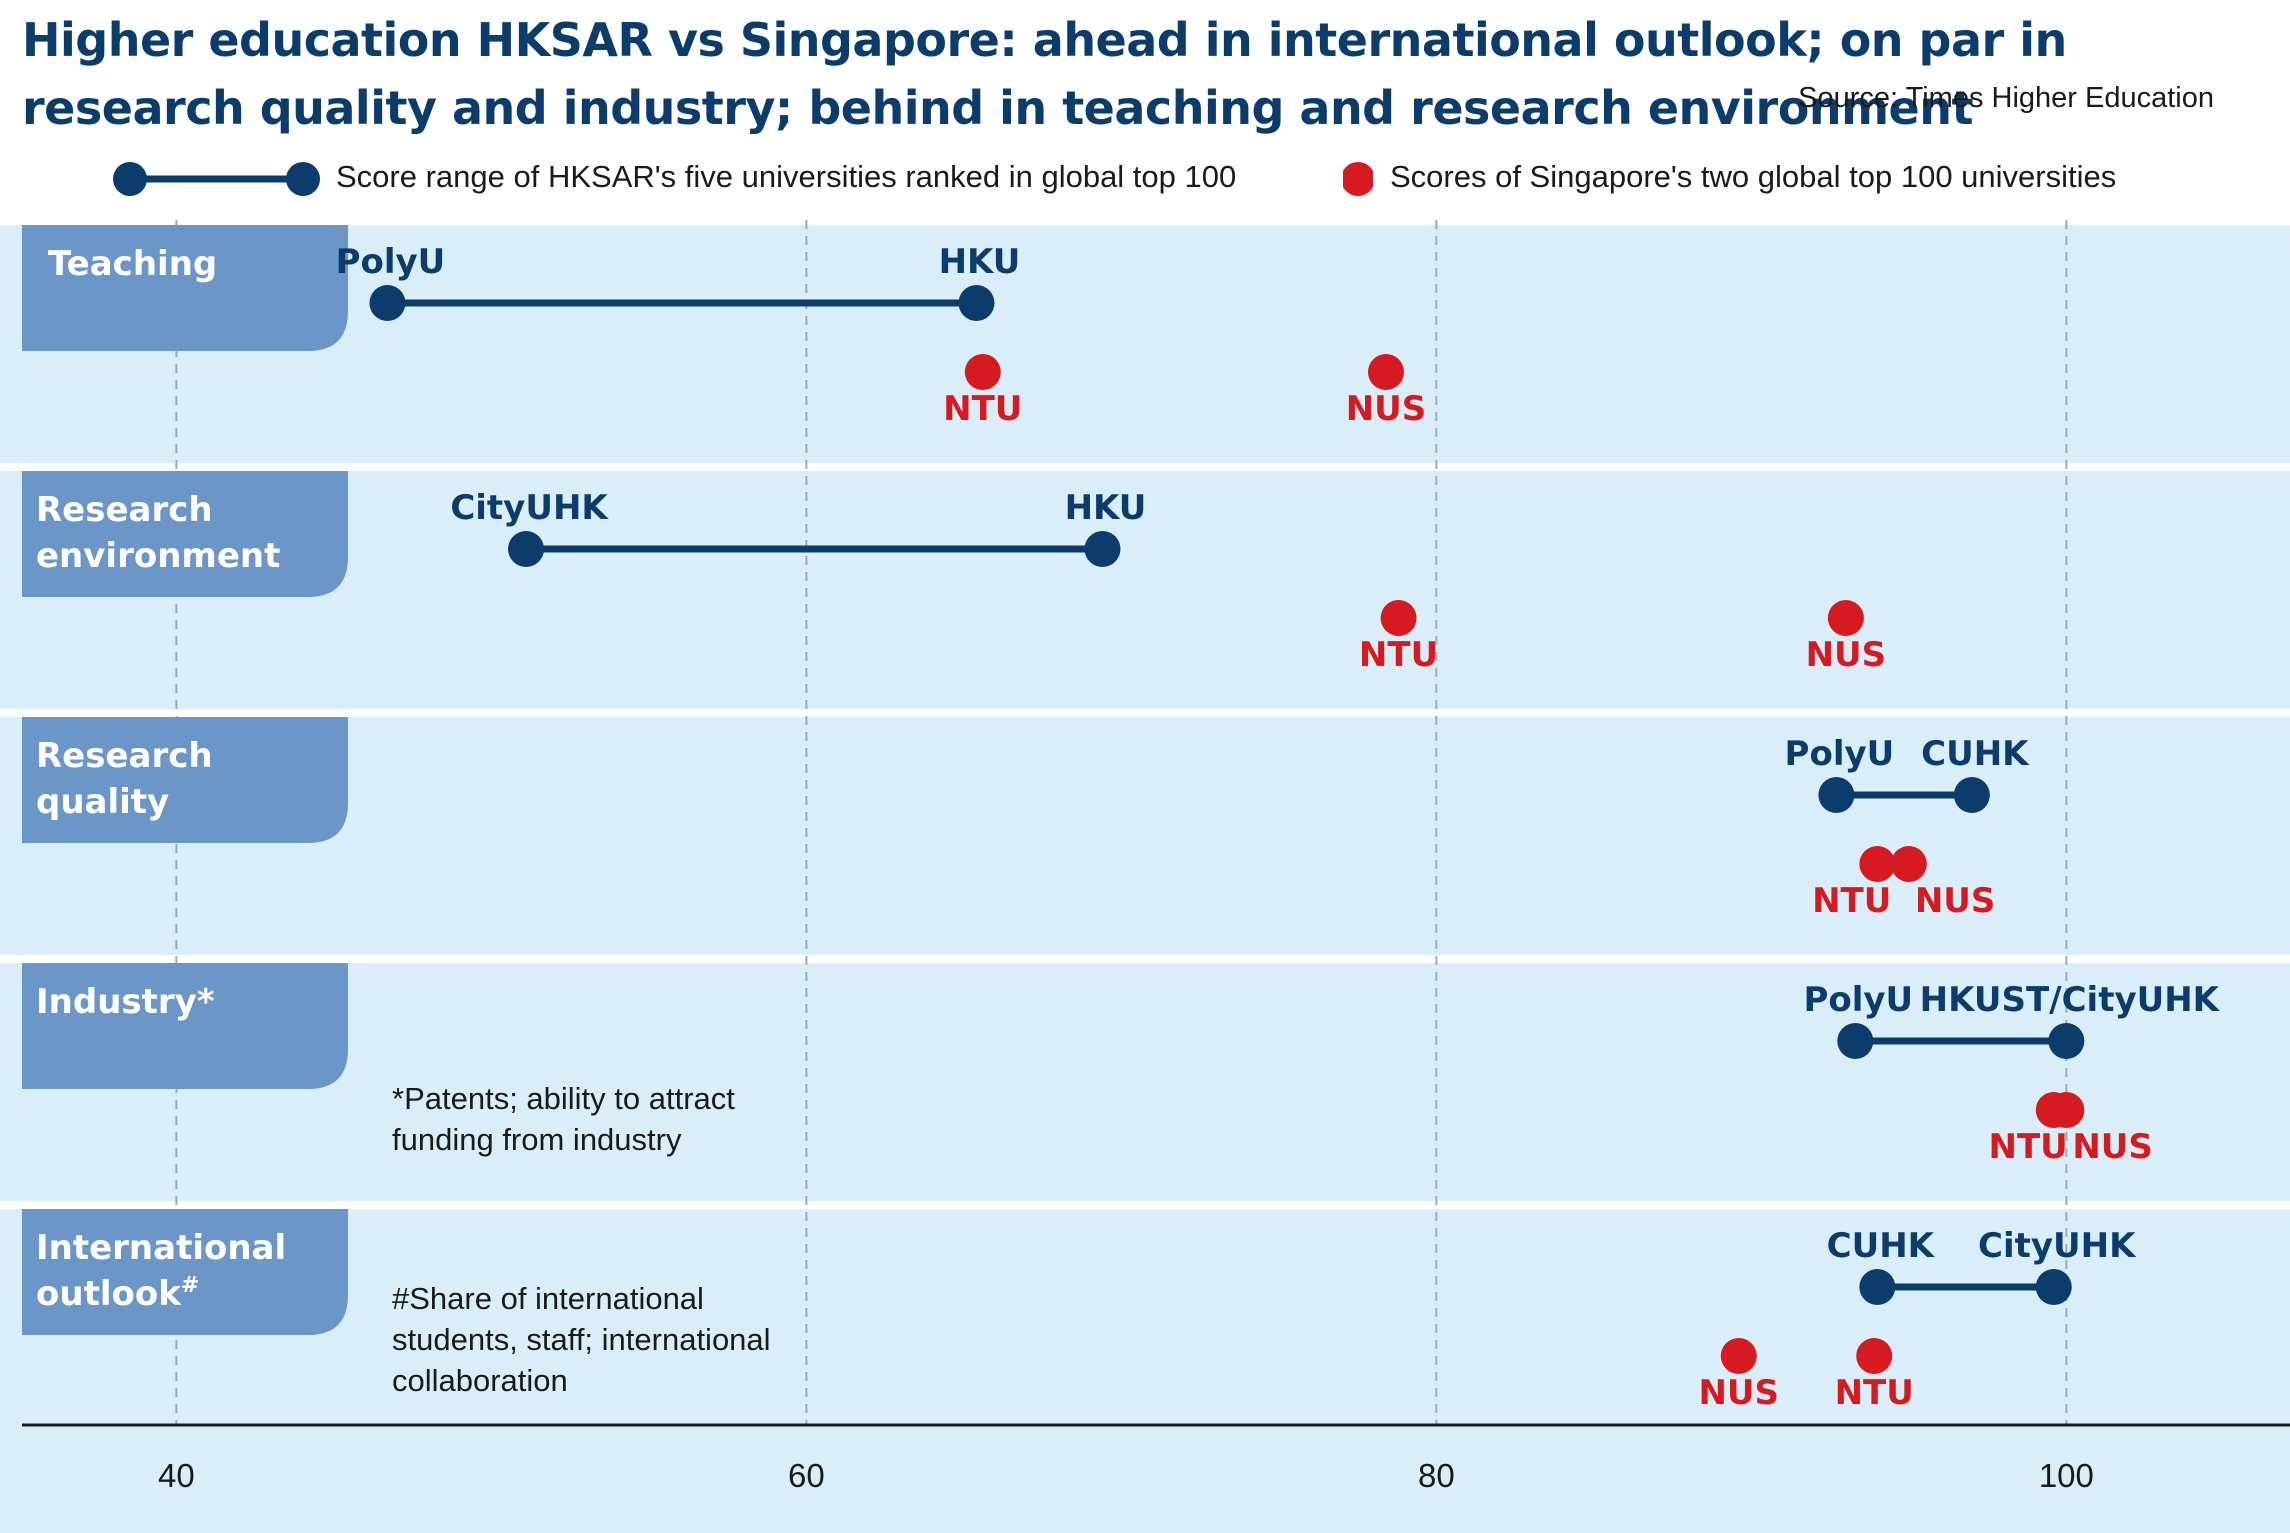  Describe the element at coordinates (1436, 1475) in the screenshot. I see `x-tick-label: 80` at that location.